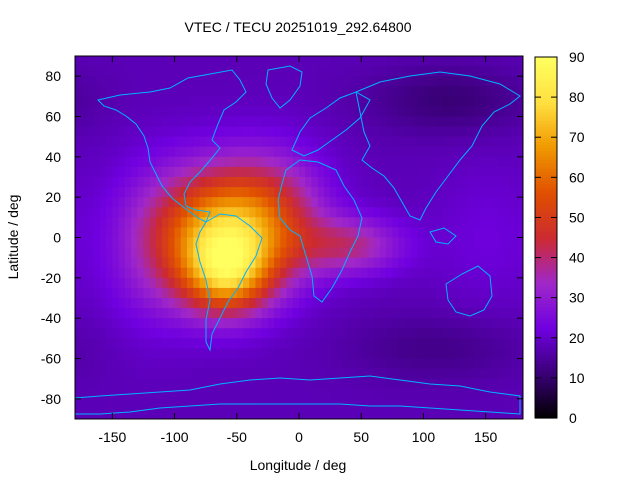 The image size is (640, 480). What do you see at coordinates (284, 87) in the screenshot?
I see `coast-greenland` at bounding box center [284, 87].